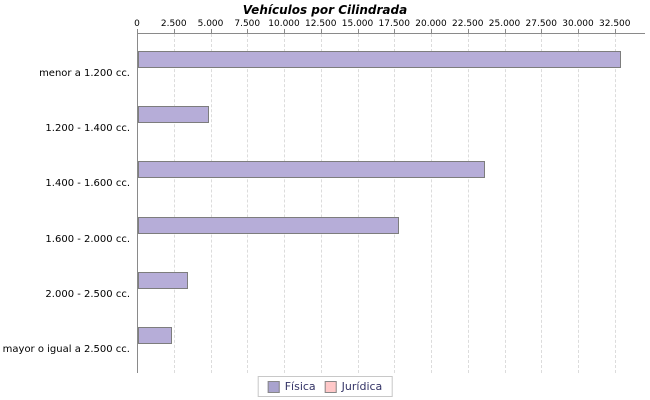  Describe the element at coordinates (431, 24) in the screenshot. I see `x-tick-label: 20.000` at that location.